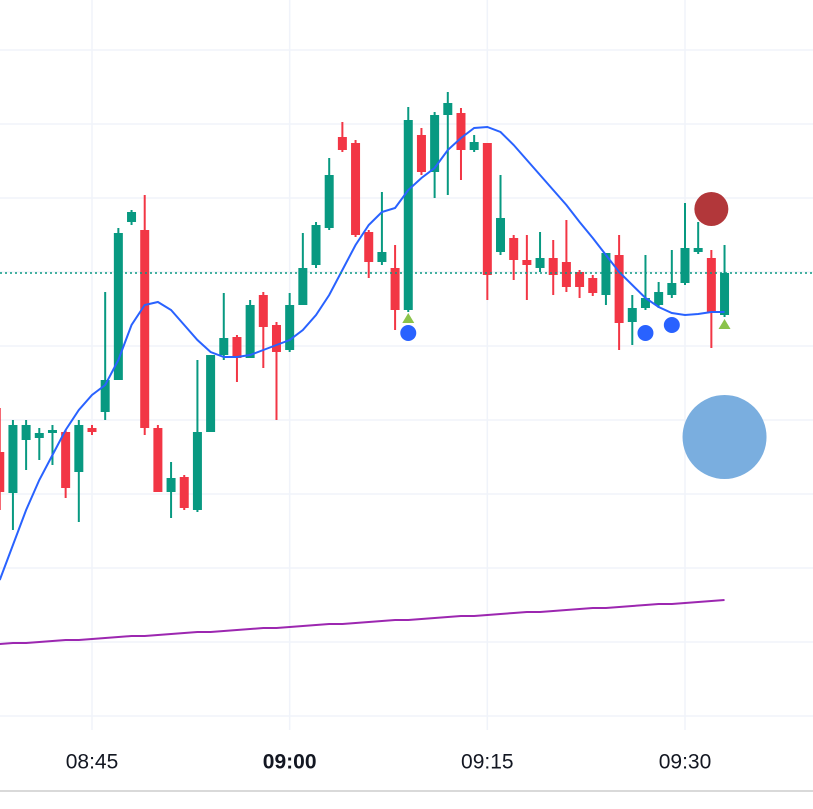 The height and width of the screenshot is (809, 813). Describe the element at coordinates (487, 762) in the screenshot. I see `x-tick-label: 09:15` at that location.